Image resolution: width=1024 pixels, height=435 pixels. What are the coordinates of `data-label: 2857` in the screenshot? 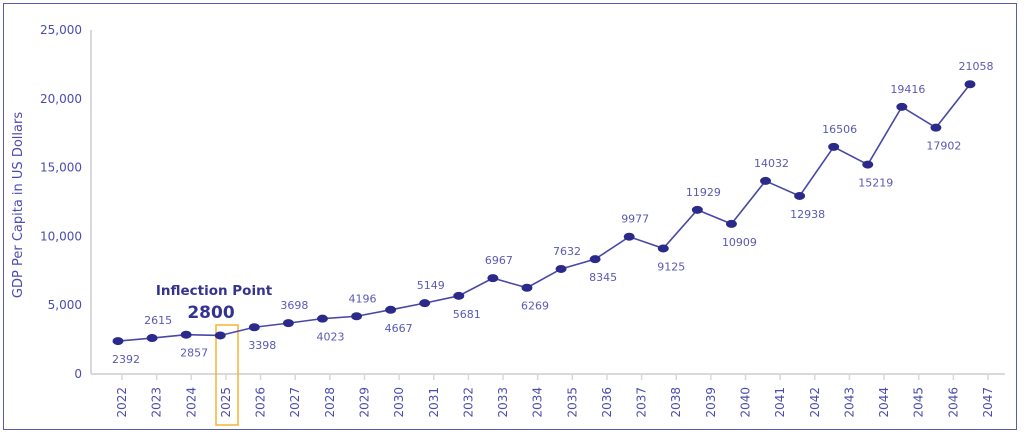 It's located at (194, 353).